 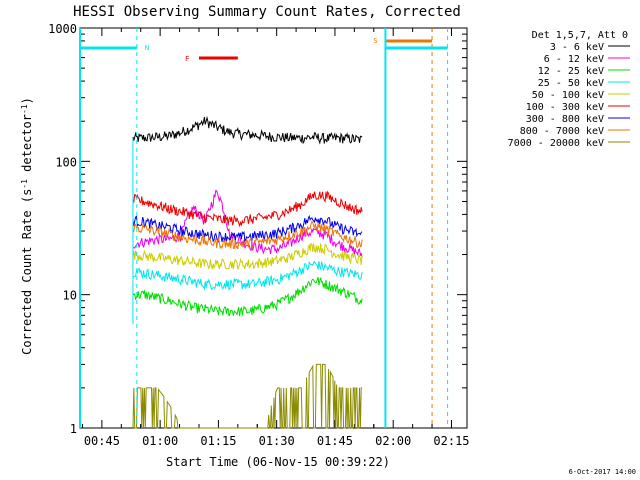 I want to click on x-tick-label: 02:00, so click(x=393, y=441).